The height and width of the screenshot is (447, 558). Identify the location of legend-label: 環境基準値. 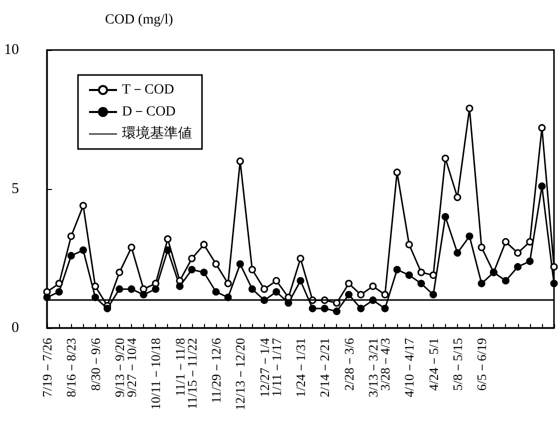
(157, 134).